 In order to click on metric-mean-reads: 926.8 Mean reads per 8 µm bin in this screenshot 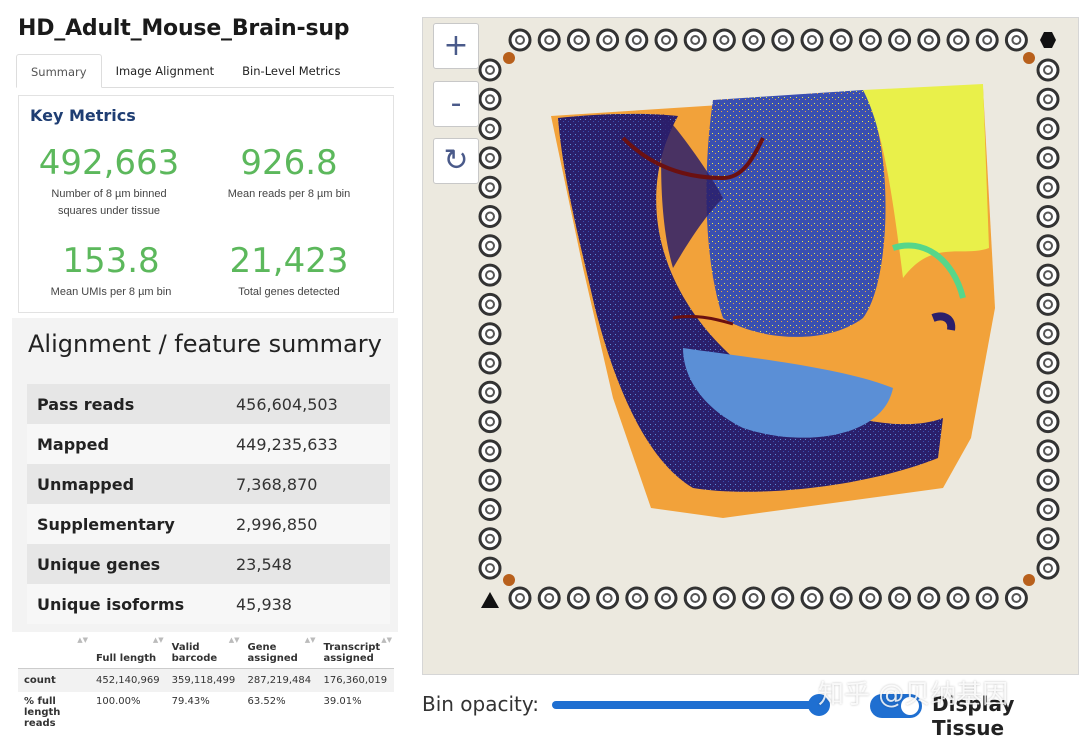, I will do `click(289, 173)`.